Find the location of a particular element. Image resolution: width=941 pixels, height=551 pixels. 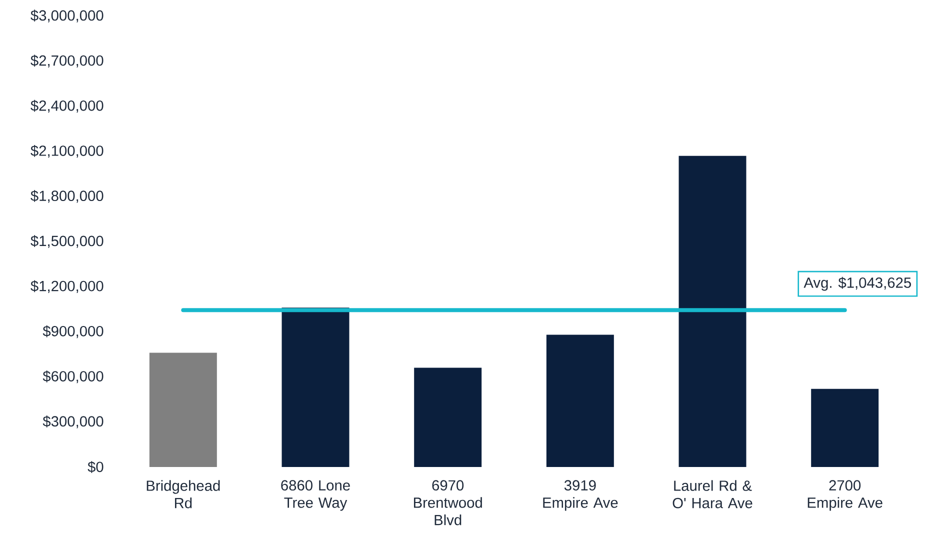

x-tick-label: 6970 Brentwood Blvd is located at coordinates (448, 503).